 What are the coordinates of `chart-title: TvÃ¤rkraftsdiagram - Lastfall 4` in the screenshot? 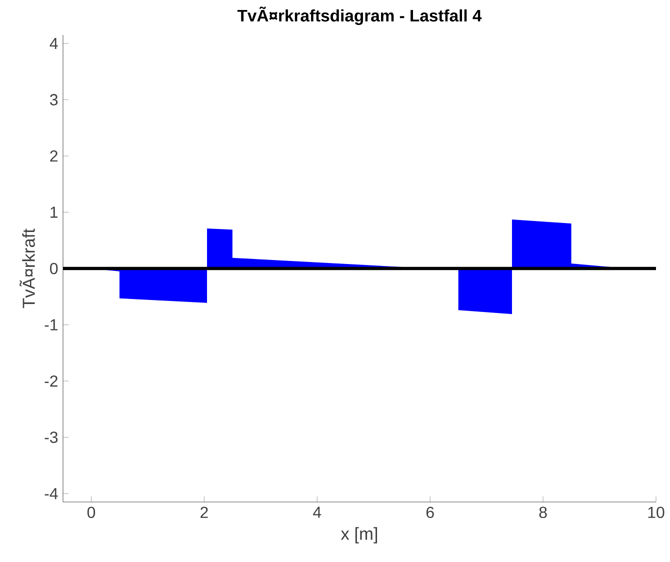 It's located at (359, 15).